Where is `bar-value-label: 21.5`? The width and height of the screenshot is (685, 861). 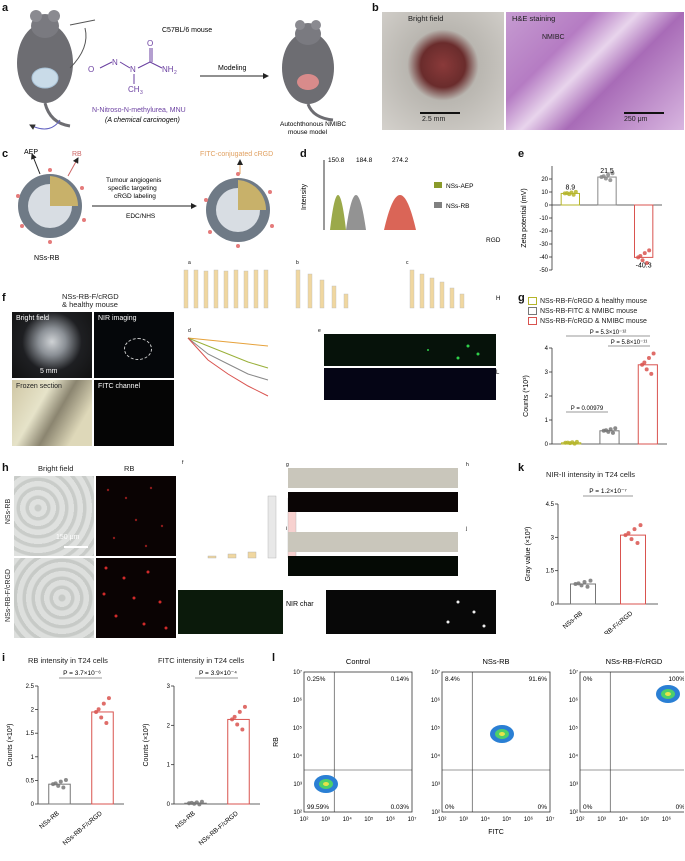
bar-value-label: 21.5 is located at coordinates (607, 171).